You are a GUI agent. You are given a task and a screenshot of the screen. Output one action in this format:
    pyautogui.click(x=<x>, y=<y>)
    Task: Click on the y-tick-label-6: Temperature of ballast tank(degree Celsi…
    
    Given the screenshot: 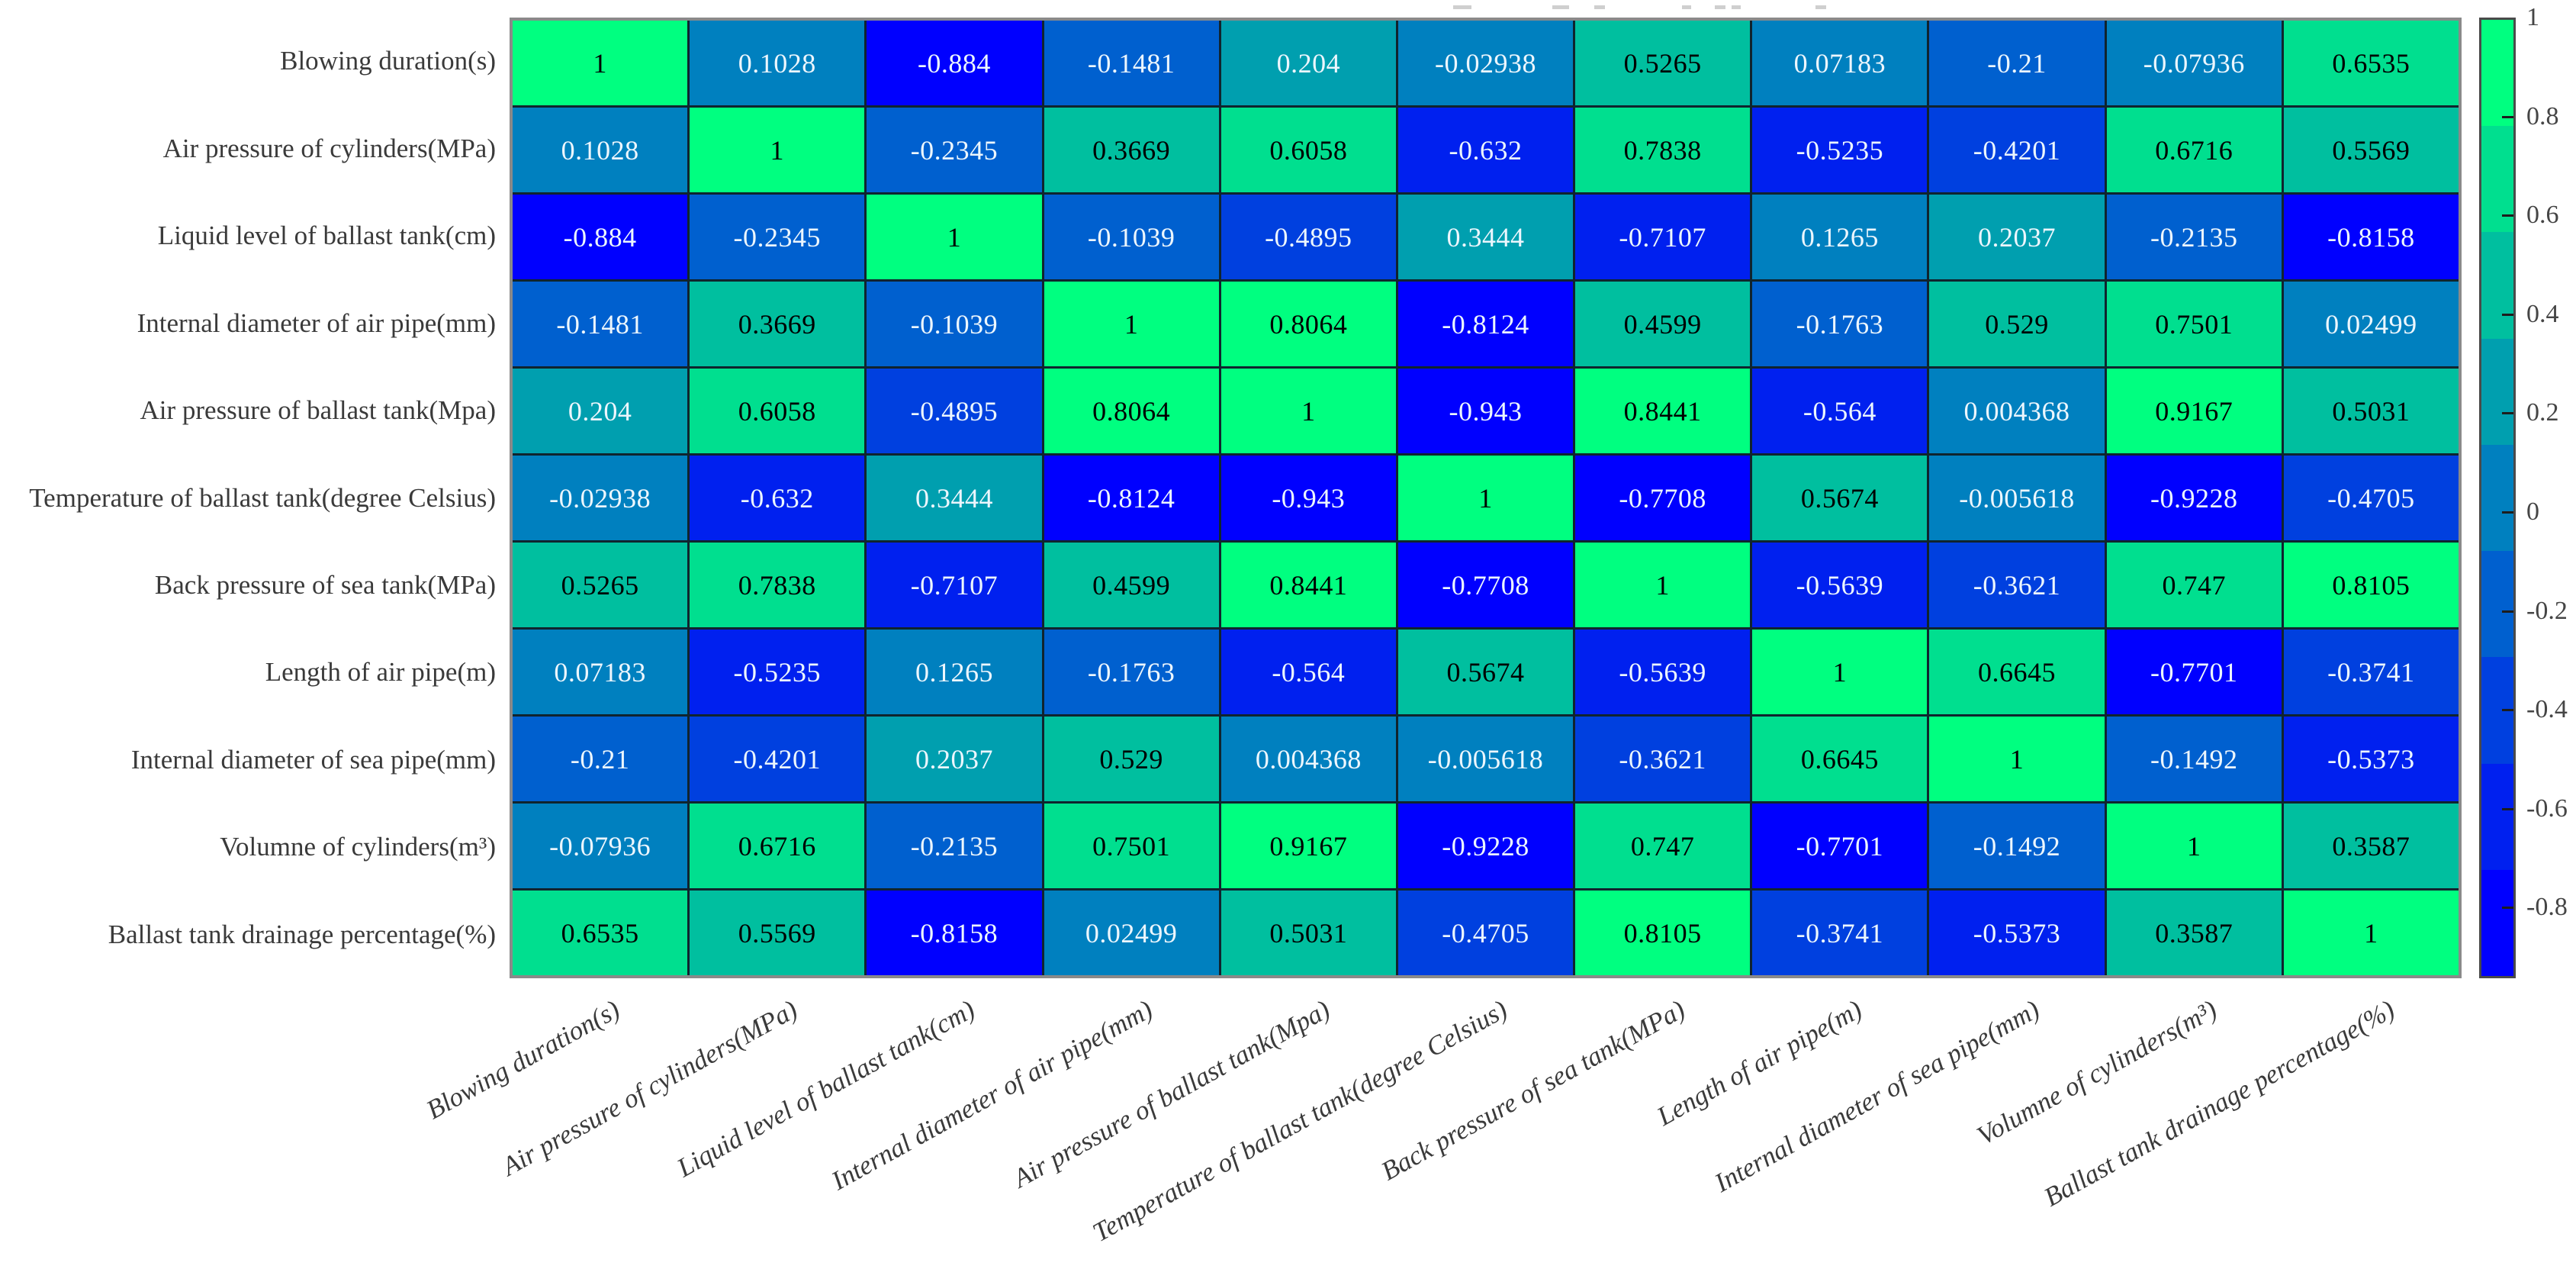 What is the action you would take?
    pyautogui.click(x=262, y=497)
    